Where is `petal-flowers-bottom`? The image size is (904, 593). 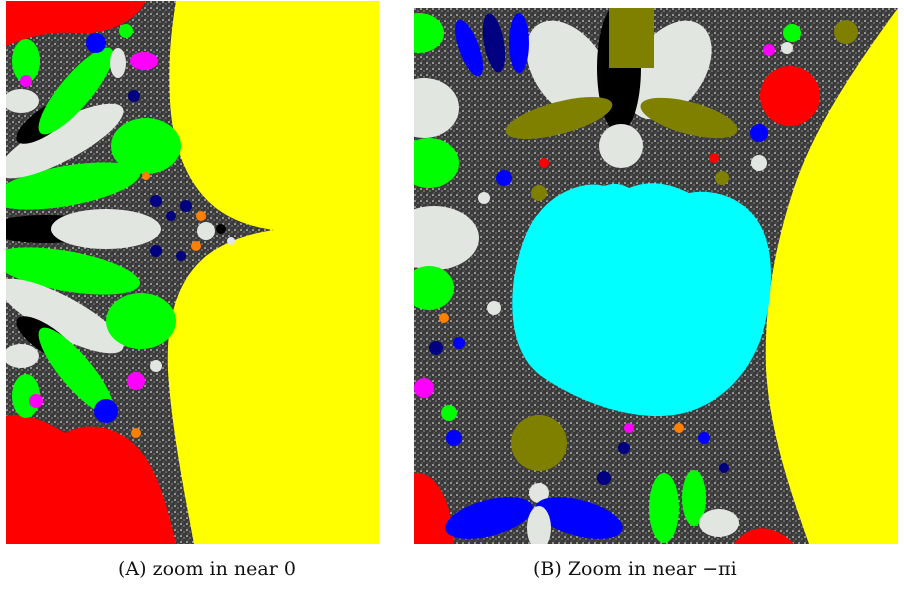
petal-flowers-bottom is located at coordinates (576, 442).